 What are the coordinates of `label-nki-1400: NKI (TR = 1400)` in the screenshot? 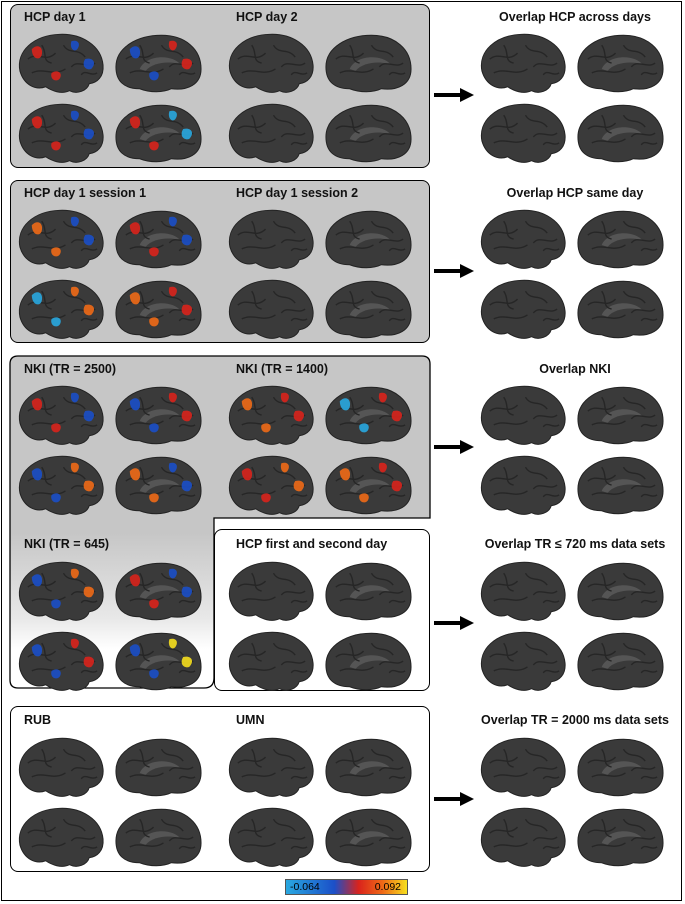 It's located at (282, 369).